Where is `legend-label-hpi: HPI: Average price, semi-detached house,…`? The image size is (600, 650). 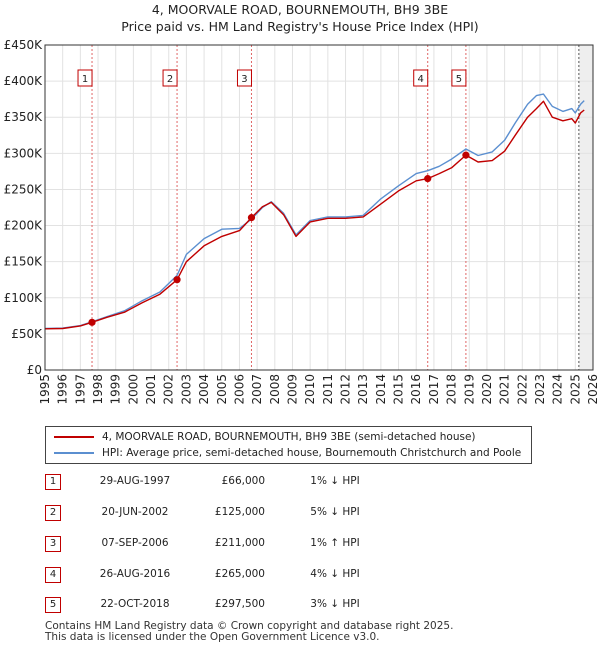
legend-label-hpi: HPI: Average price, semi-detached house,… is located at coordinates (312, 453).